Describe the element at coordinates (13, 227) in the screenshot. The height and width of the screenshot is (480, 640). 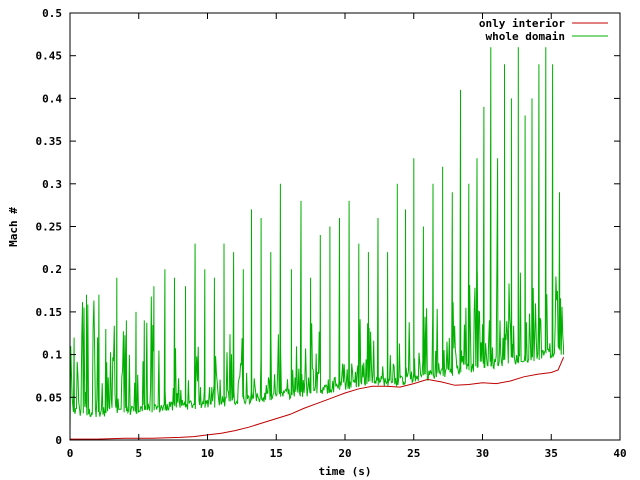
I see `y-axis-label: Mach #` at that location.